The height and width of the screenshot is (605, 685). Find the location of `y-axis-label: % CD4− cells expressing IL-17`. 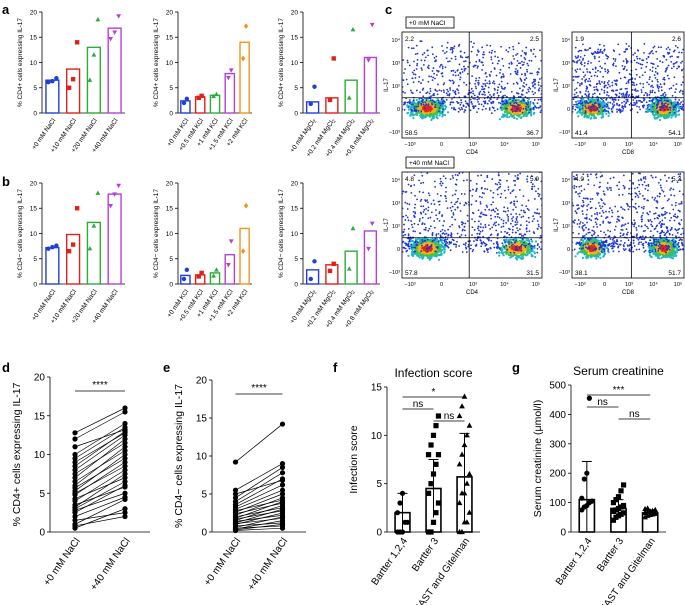

y-axis-label: % CD4− cells expressing IL-17 is located at coordinates (179, 456).